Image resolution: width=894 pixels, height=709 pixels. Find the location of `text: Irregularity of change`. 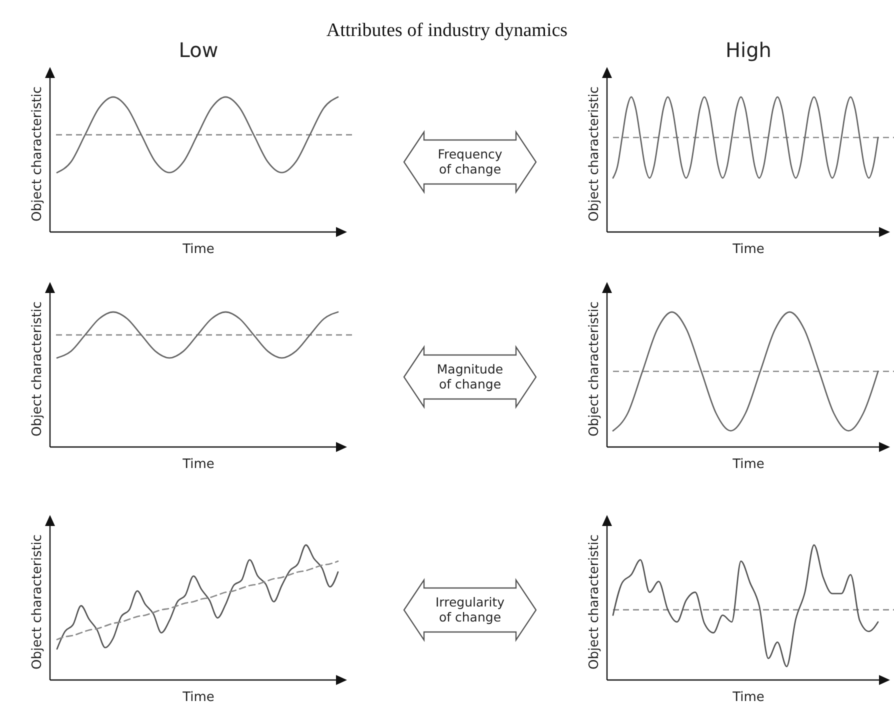

text: Irregularity of change is located at coordinates (470, 609).